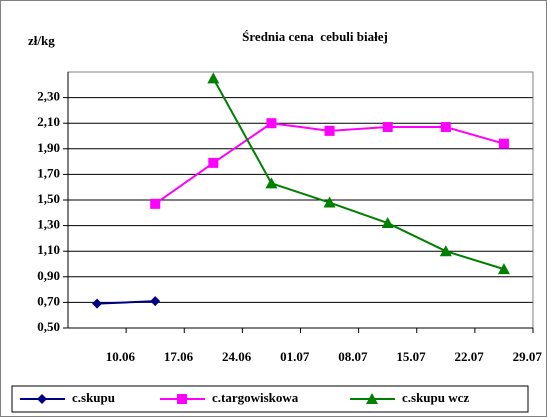 The height and width of the screenshot is (417, 547). I want to click on y-tick-label: 1,50, so click(48, 198).